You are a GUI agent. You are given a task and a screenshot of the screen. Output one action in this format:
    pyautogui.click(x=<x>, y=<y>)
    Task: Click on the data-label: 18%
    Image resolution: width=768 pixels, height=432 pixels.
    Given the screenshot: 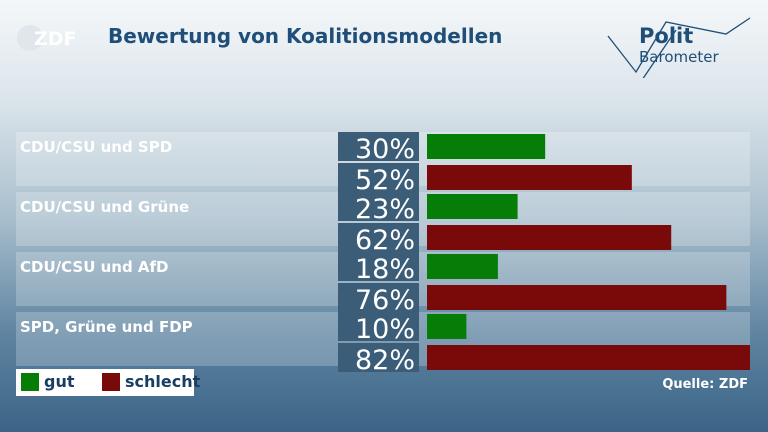 What is the action you would take?
    pyautogui.click(x=385, y=269)
    